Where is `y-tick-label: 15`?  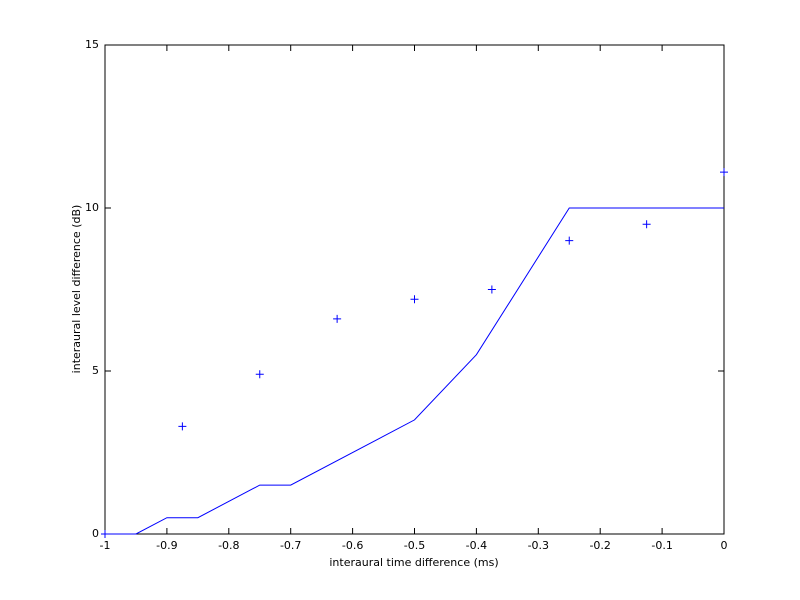 y-tick-label: 15 is located at coordinates (92, 44).